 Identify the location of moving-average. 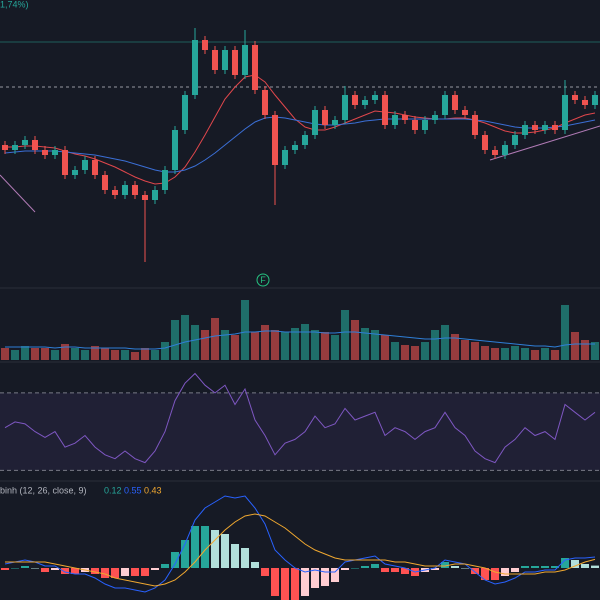
(300, 144).